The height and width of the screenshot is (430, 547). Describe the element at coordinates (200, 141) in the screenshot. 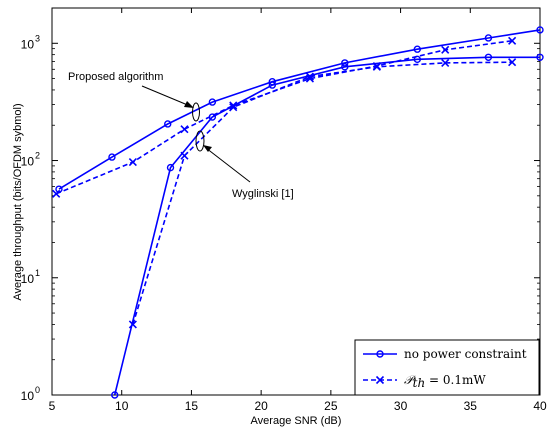

I see `annotation-wyglinski-ellipse` at that location.